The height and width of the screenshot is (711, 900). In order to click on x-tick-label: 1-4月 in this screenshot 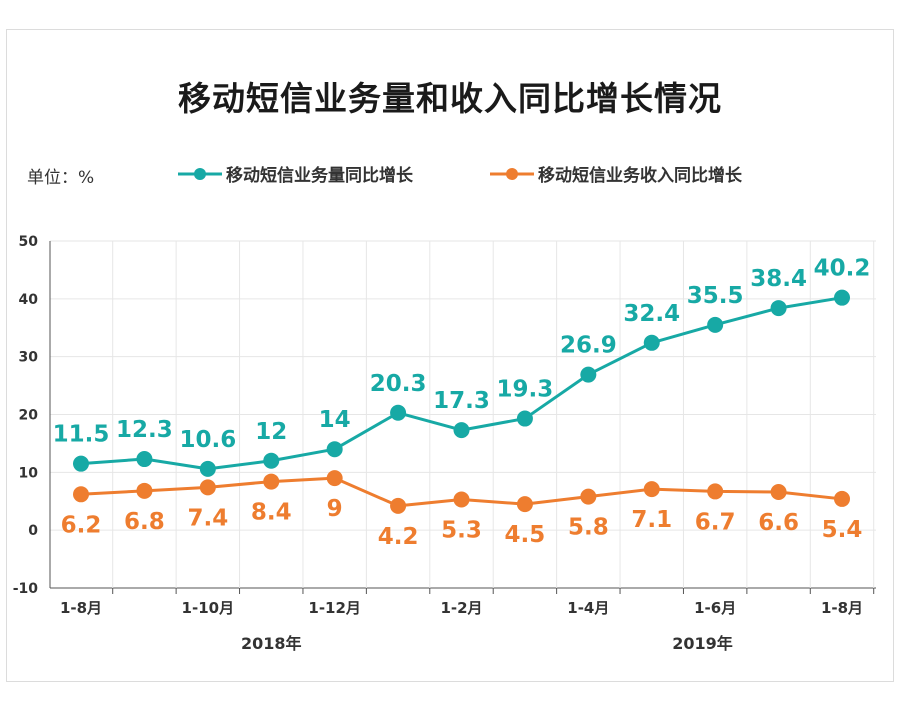, I will do `click(588, 608)`.